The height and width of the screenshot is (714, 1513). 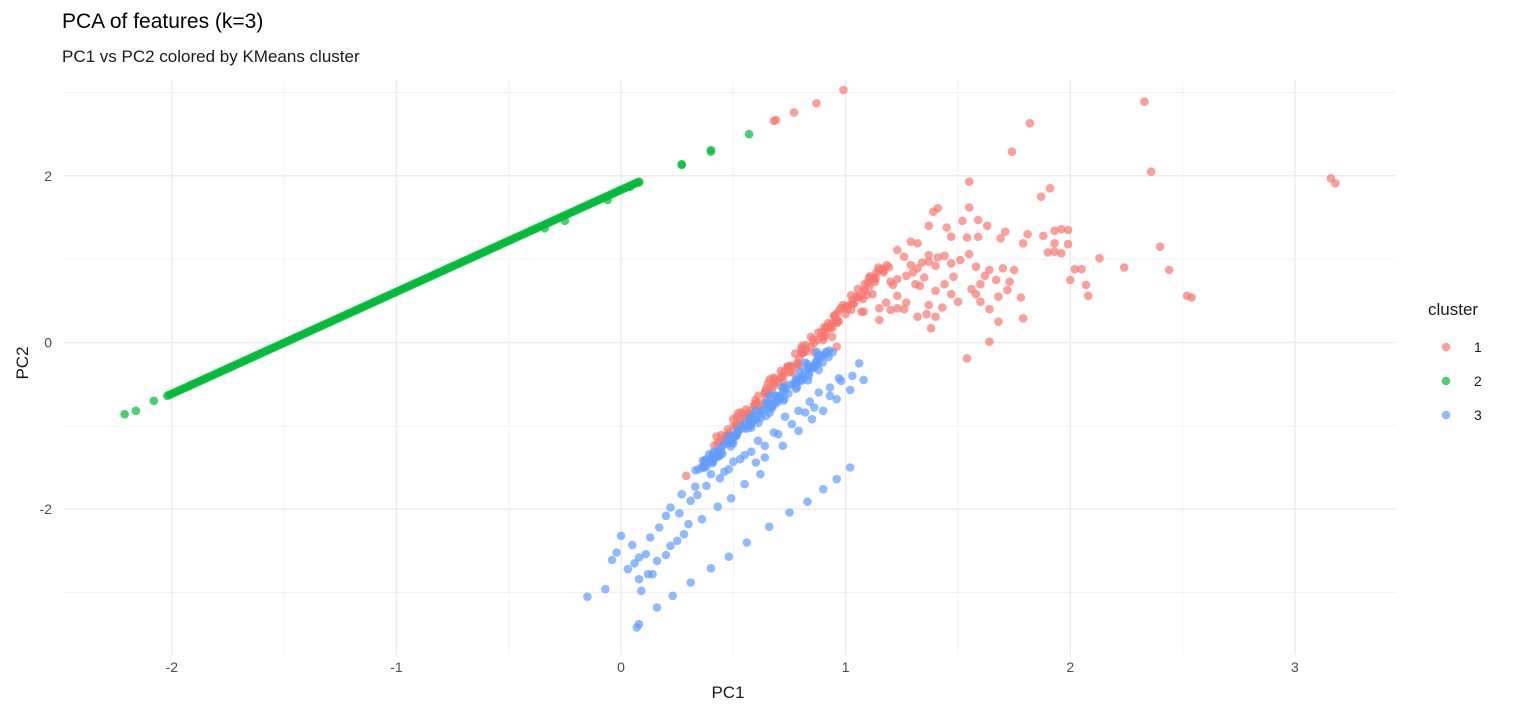 I want to click on y-tick-label: -2, so click(x=46, y=509).